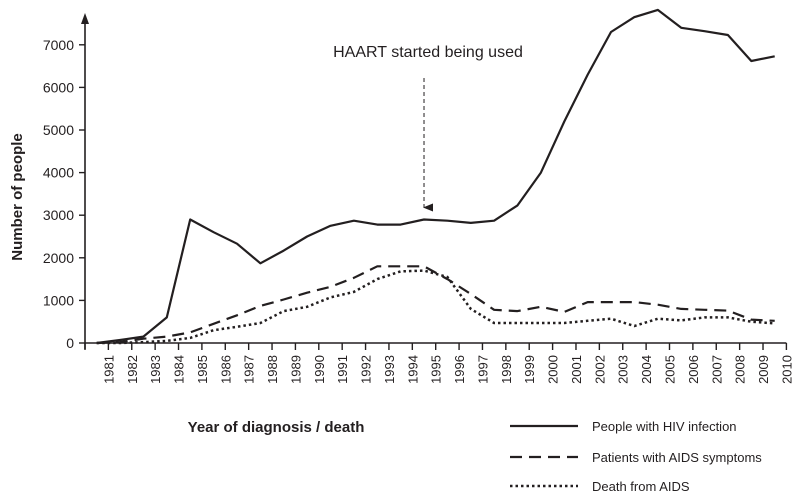 This screenshot has height=503, width=795. What do you see at coordinates (319, 369) in the screenshot?
I see `x-tick-label: 1990` at bounding box center [319, 369].